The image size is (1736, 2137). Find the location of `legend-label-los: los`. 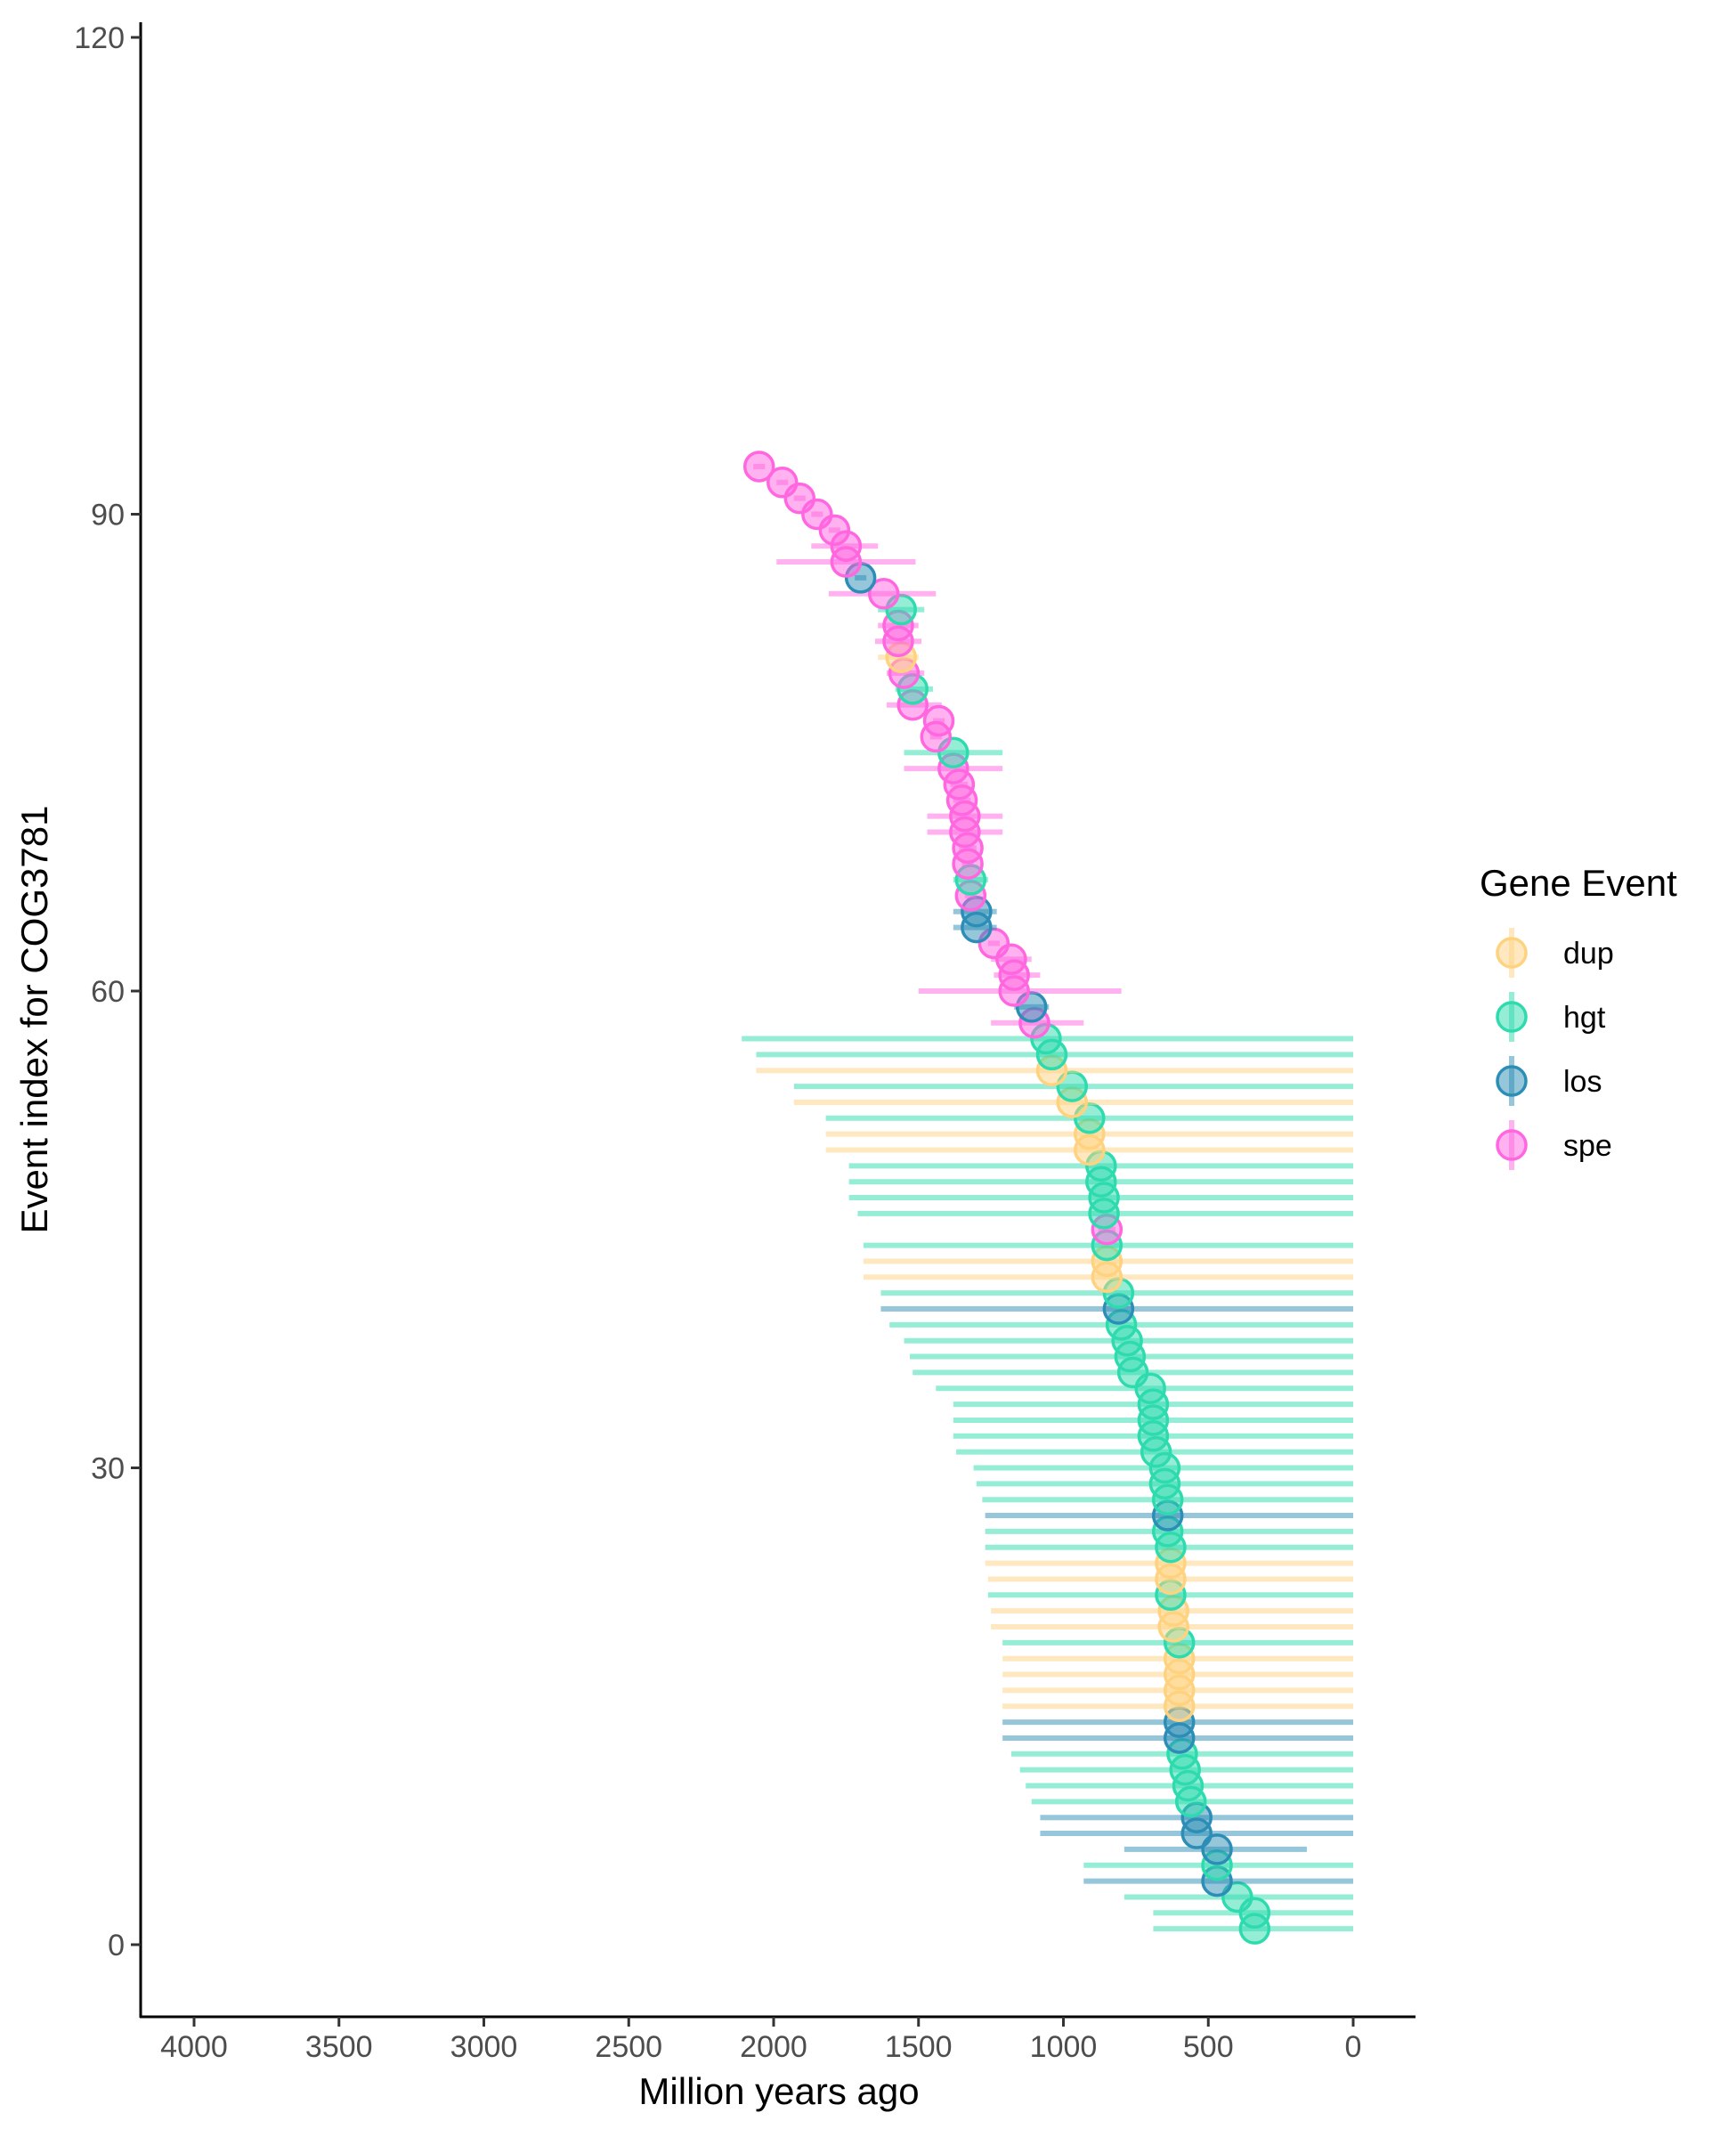

legend-label-los: los is located at coordinates (1582, 1082).